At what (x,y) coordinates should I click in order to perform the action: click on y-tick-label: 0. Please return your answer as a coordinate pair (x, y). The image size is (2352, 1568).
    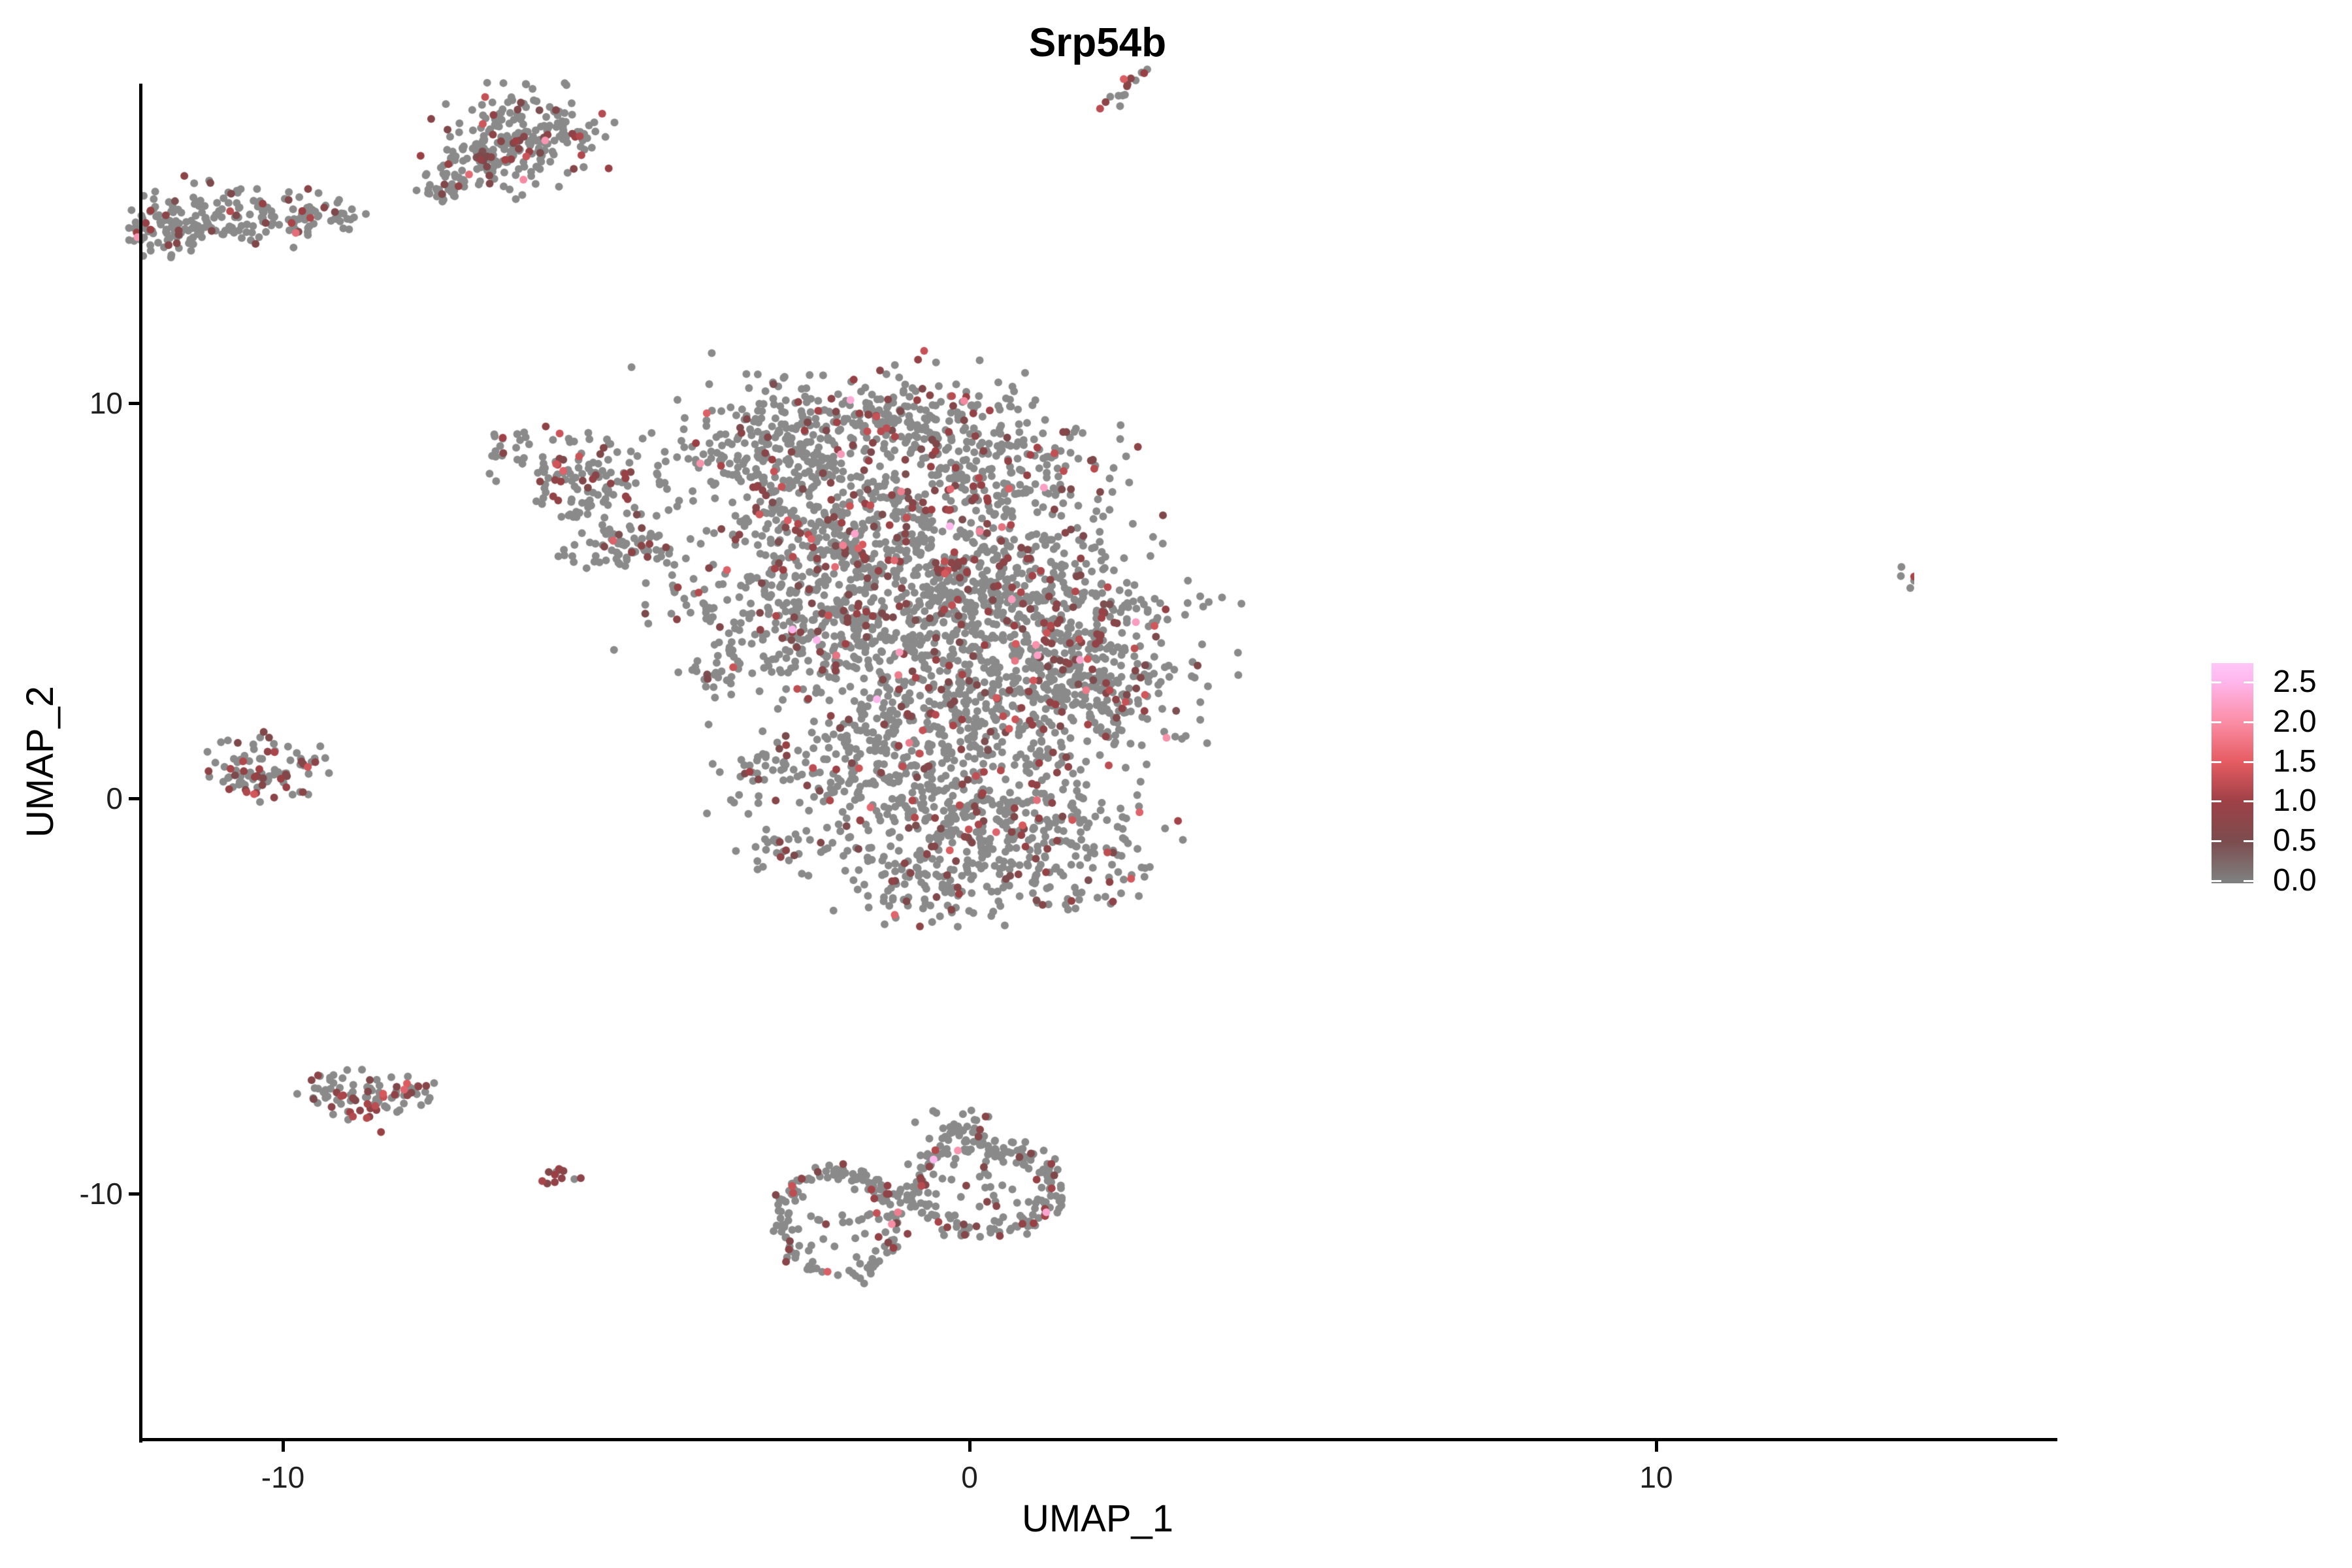
    Looking at the image, I should click on (114, 798).